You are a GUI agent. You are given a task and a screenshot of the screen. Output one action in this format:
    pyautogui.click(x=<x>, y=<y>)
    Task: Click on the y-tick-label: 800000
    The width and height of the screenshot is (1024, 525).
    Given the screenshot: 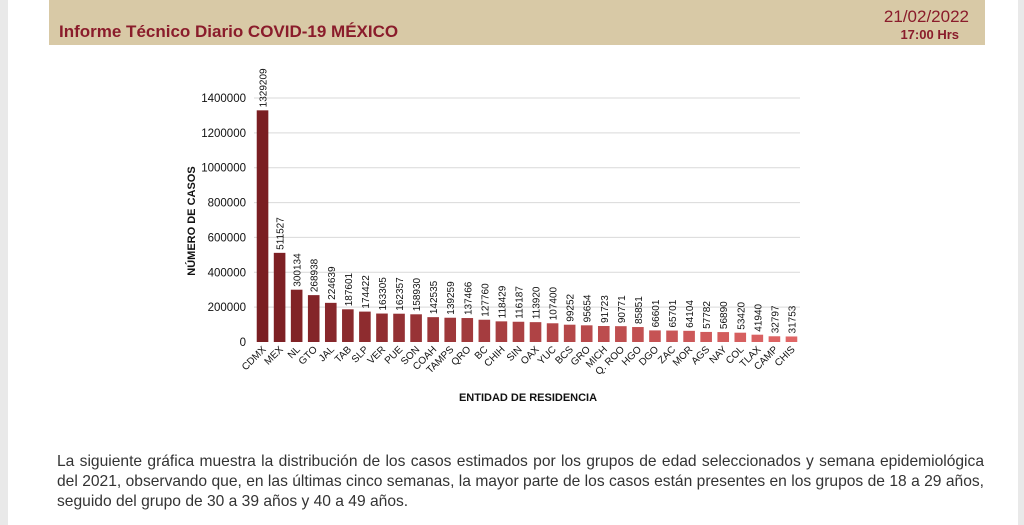 What is the action you would take?
    pyautogui.click(x=227, y=204)
    